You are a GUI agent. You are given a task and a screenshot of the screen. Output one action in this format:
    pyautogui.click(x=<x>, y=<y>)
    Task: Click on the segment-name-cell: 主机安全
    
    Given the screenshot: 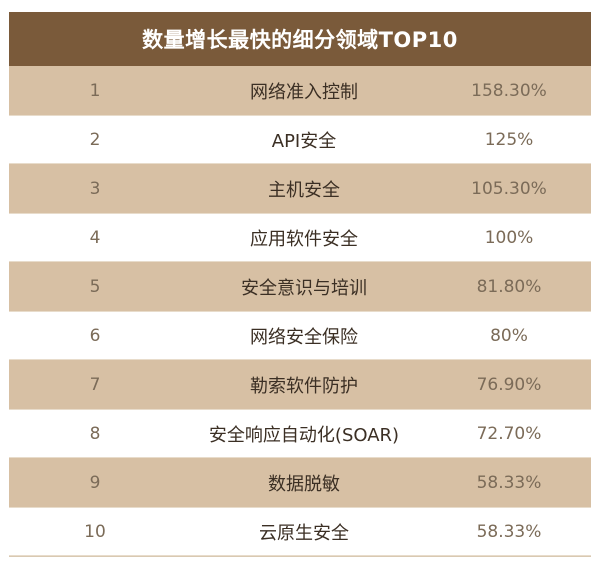 What is the action you would take?
    pyautogui.click(x=304, y=190)
    